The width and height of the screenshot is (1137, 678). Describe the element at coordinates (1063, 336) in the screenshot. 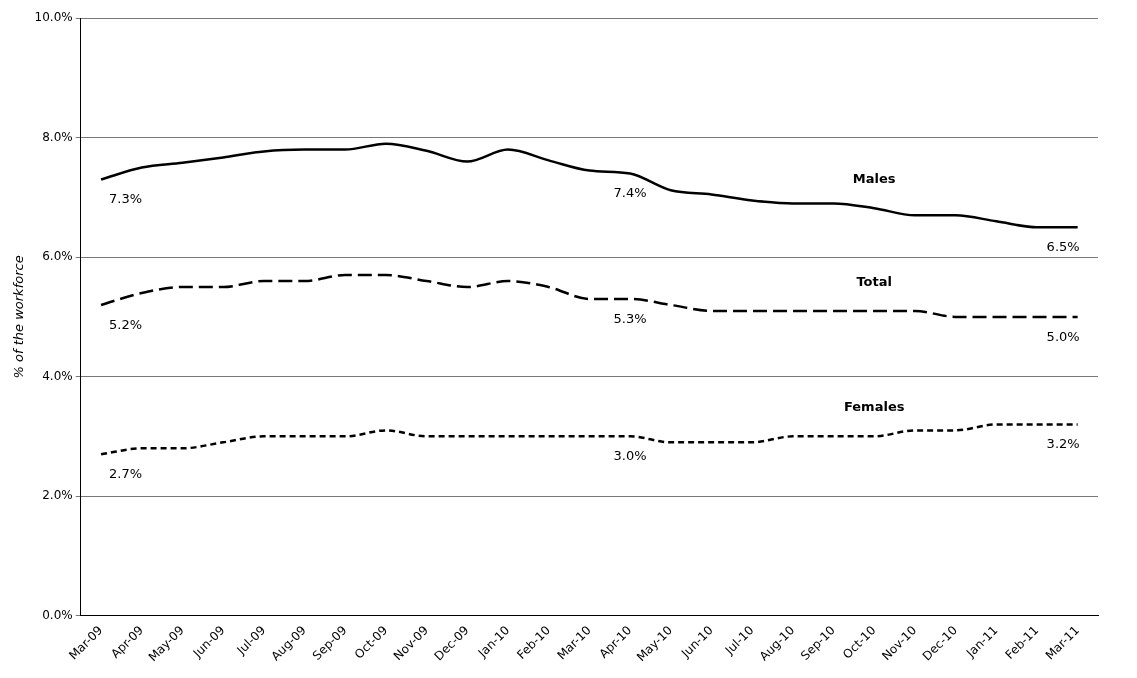

I see `data-label: 5.0%` at that location.